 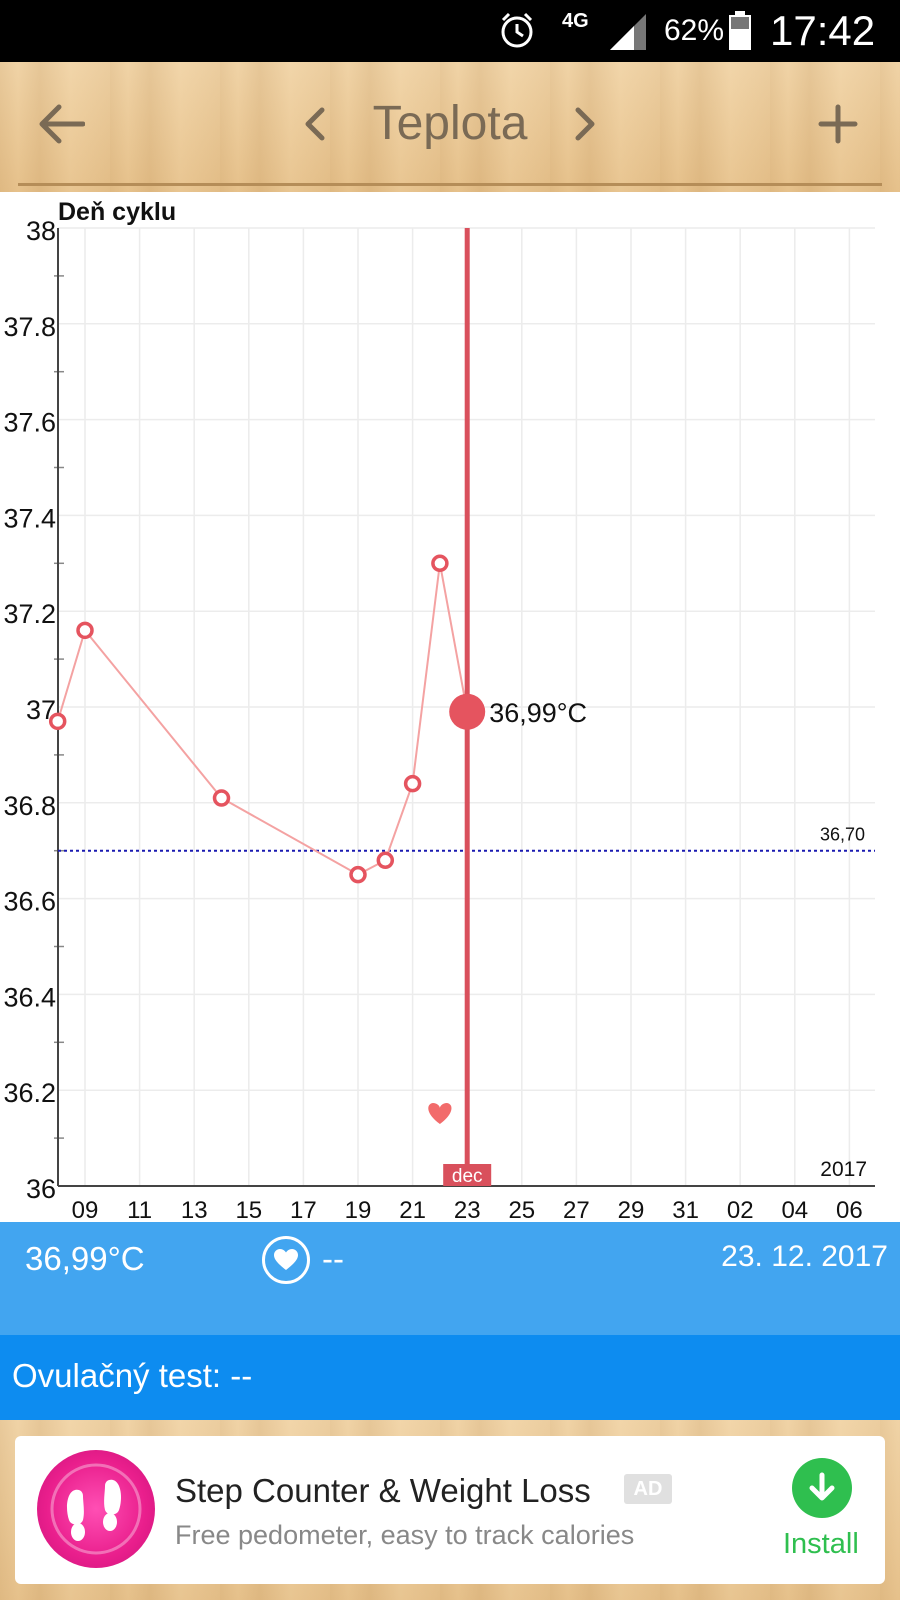 What do you see at coordinates (29, 614) in the screenshot?
I see `y-tick-label: 37.2` at bounding box center [29, 614].